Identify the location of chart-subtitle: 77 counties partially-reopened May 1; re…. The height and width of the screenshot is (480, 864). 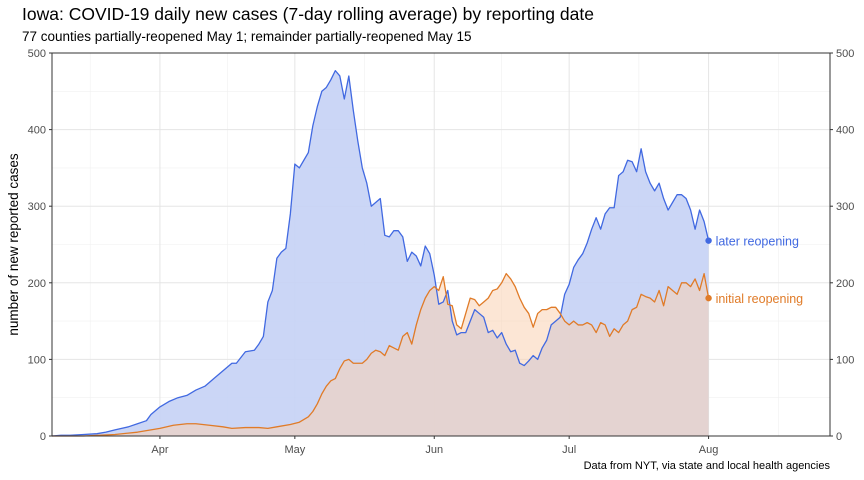
(247, 36).